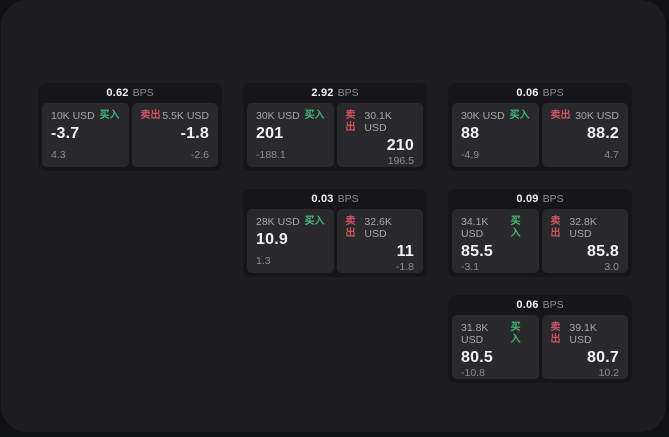 This screenshot has width=669, height=437. Describe the element at coordinates (495, 347) in the screenshot. I see `buy-tile: 31.8K USD 买入 80.5 -10.8` at that location.